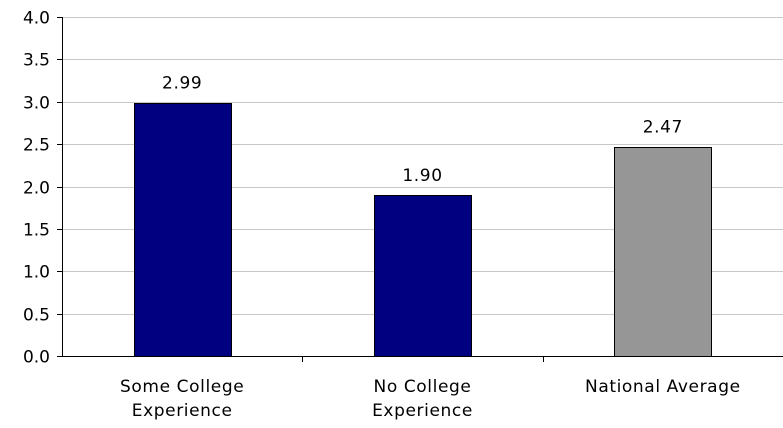 This screenshot has height=428, width=783. What do you see at coordinates (663, 387) in the screenshot?
I see `x-category-label: National Average` at bounding box center [663, 387].